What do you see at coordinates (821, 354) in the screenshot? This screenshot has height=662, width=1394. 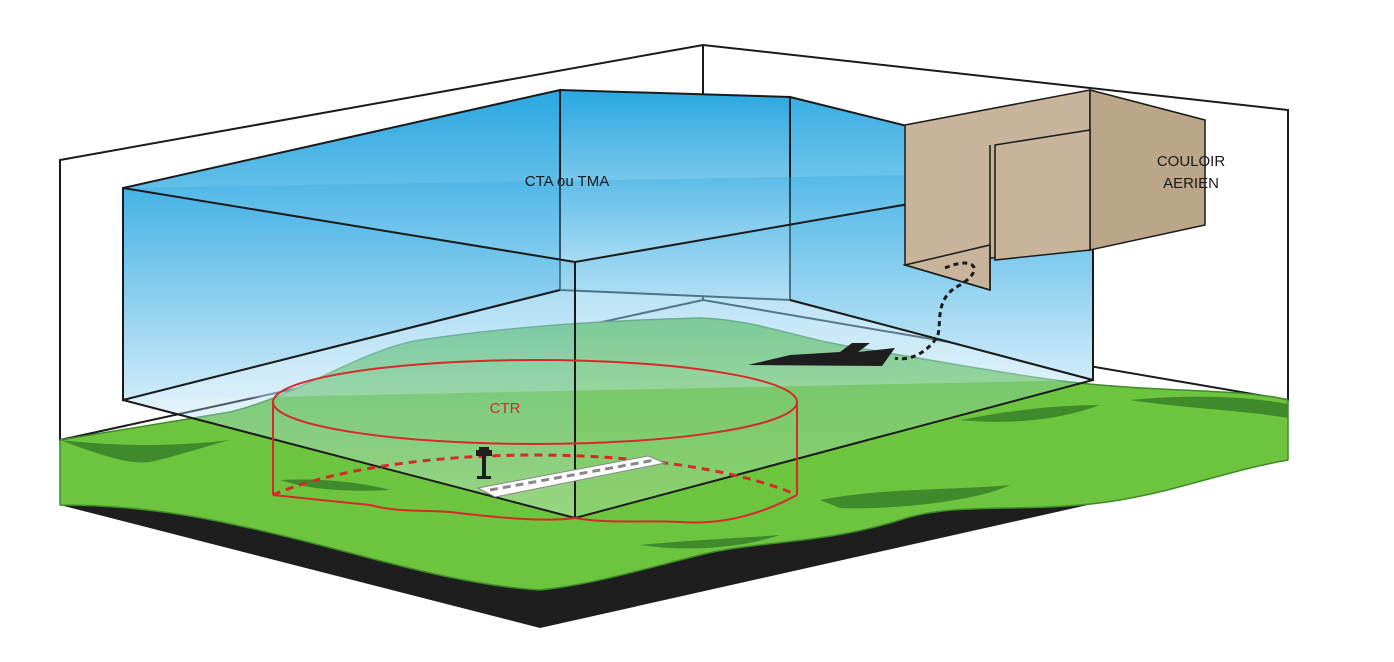 I see `aircraft-icon` at bounding box center [821, 354].